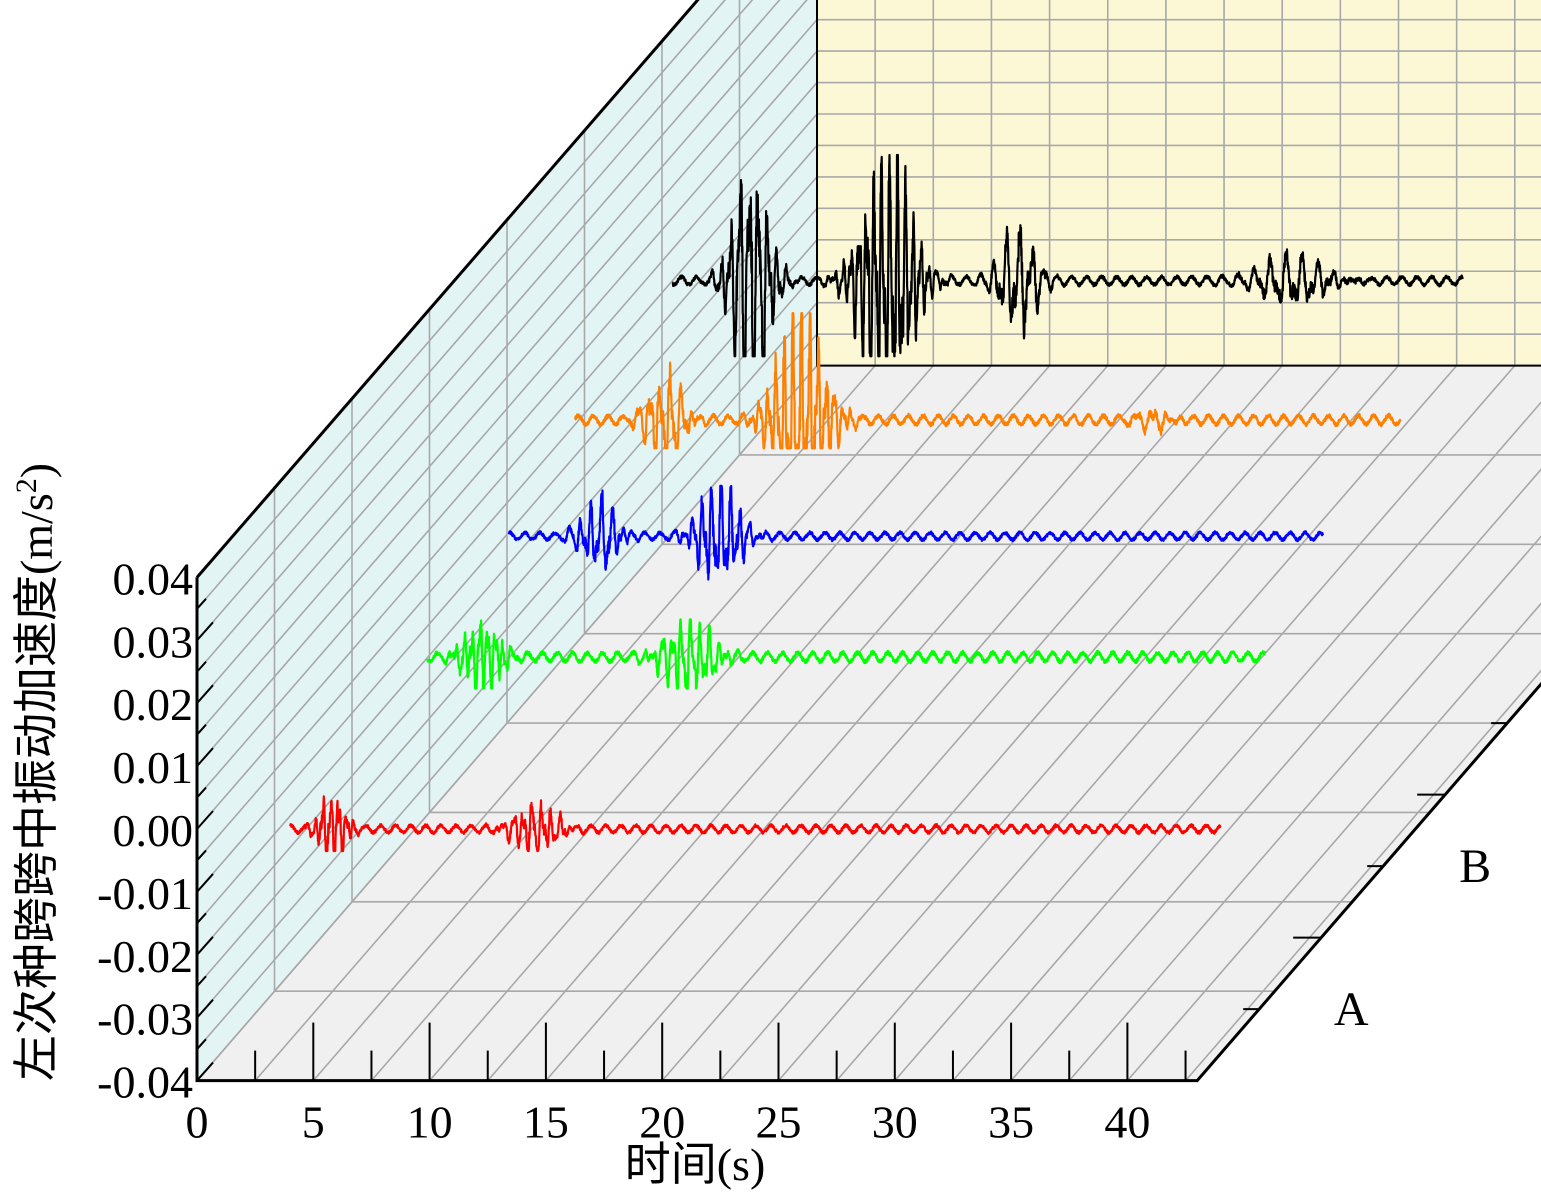  Describe the element at coordinates (695, 1164) in the screenshot. I see `x-axis-title: 时间(s)` at that location.